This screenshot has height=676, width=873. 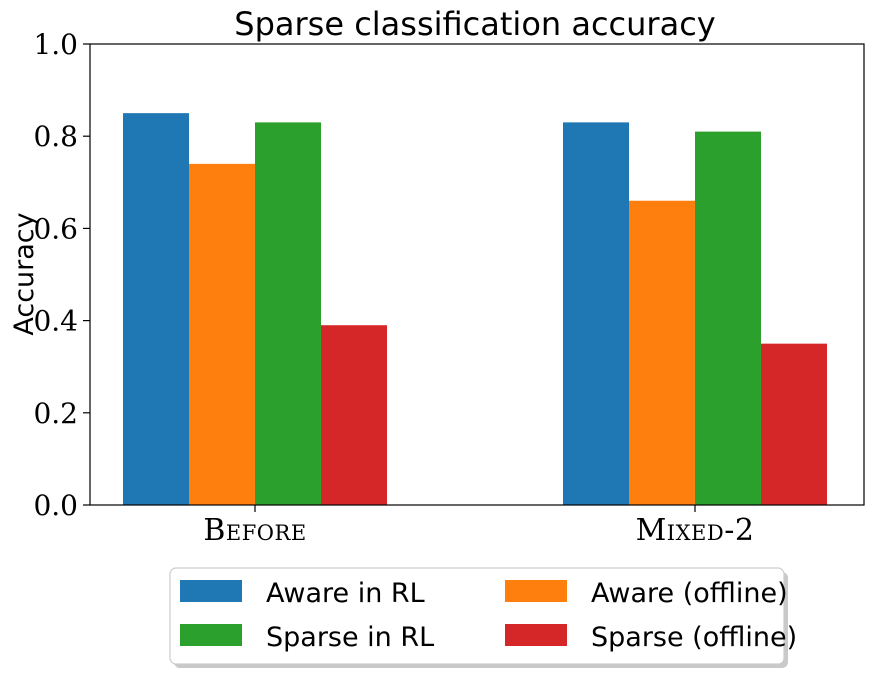 I want to click on y-tick-label: 0.6, so click(x=55, y=228).